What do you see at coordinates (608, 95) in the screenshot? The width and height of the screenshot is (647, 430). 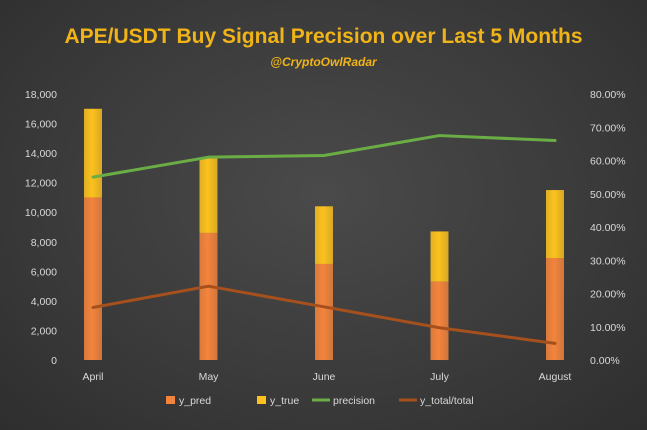 I see `right-tick-label: 80.00%` at bounding box center [608, 95].